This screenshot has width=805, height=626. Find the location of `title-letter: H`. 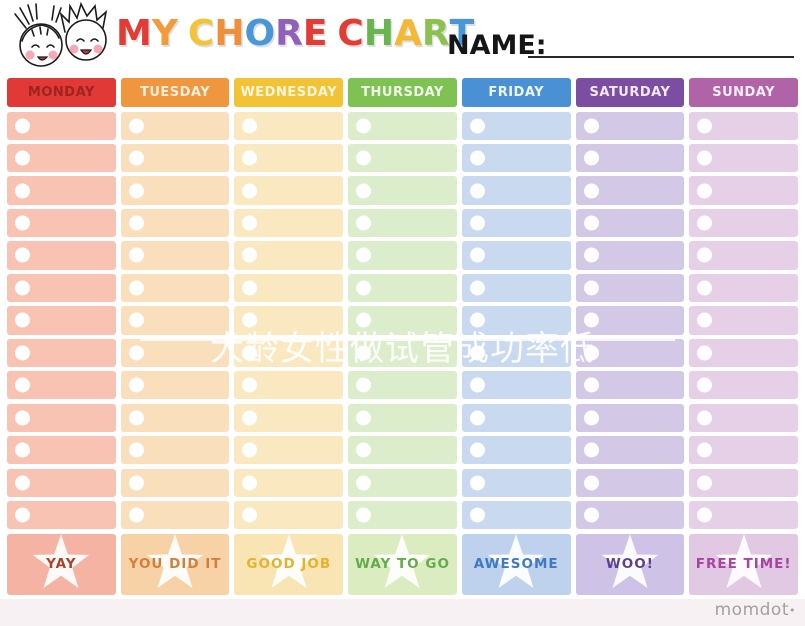

title-letter: H is located at coordinates (378, 33).